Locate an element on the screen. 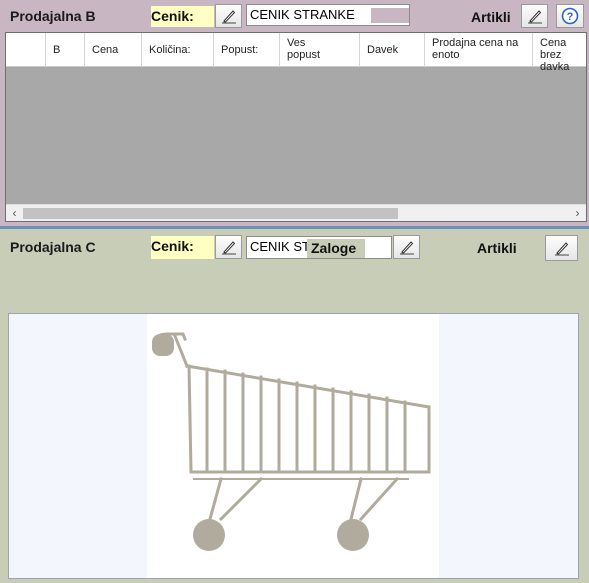  scroll-right-arrow-icon: › is located at coordinates (577, 213).